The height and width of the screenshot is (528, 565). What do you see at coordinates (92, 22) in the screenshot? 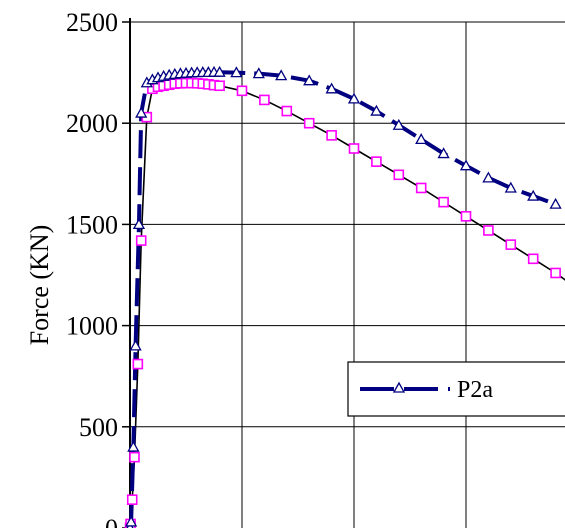
I see `y-tick-label-2500: 2500` at bounding box center [92, 22].